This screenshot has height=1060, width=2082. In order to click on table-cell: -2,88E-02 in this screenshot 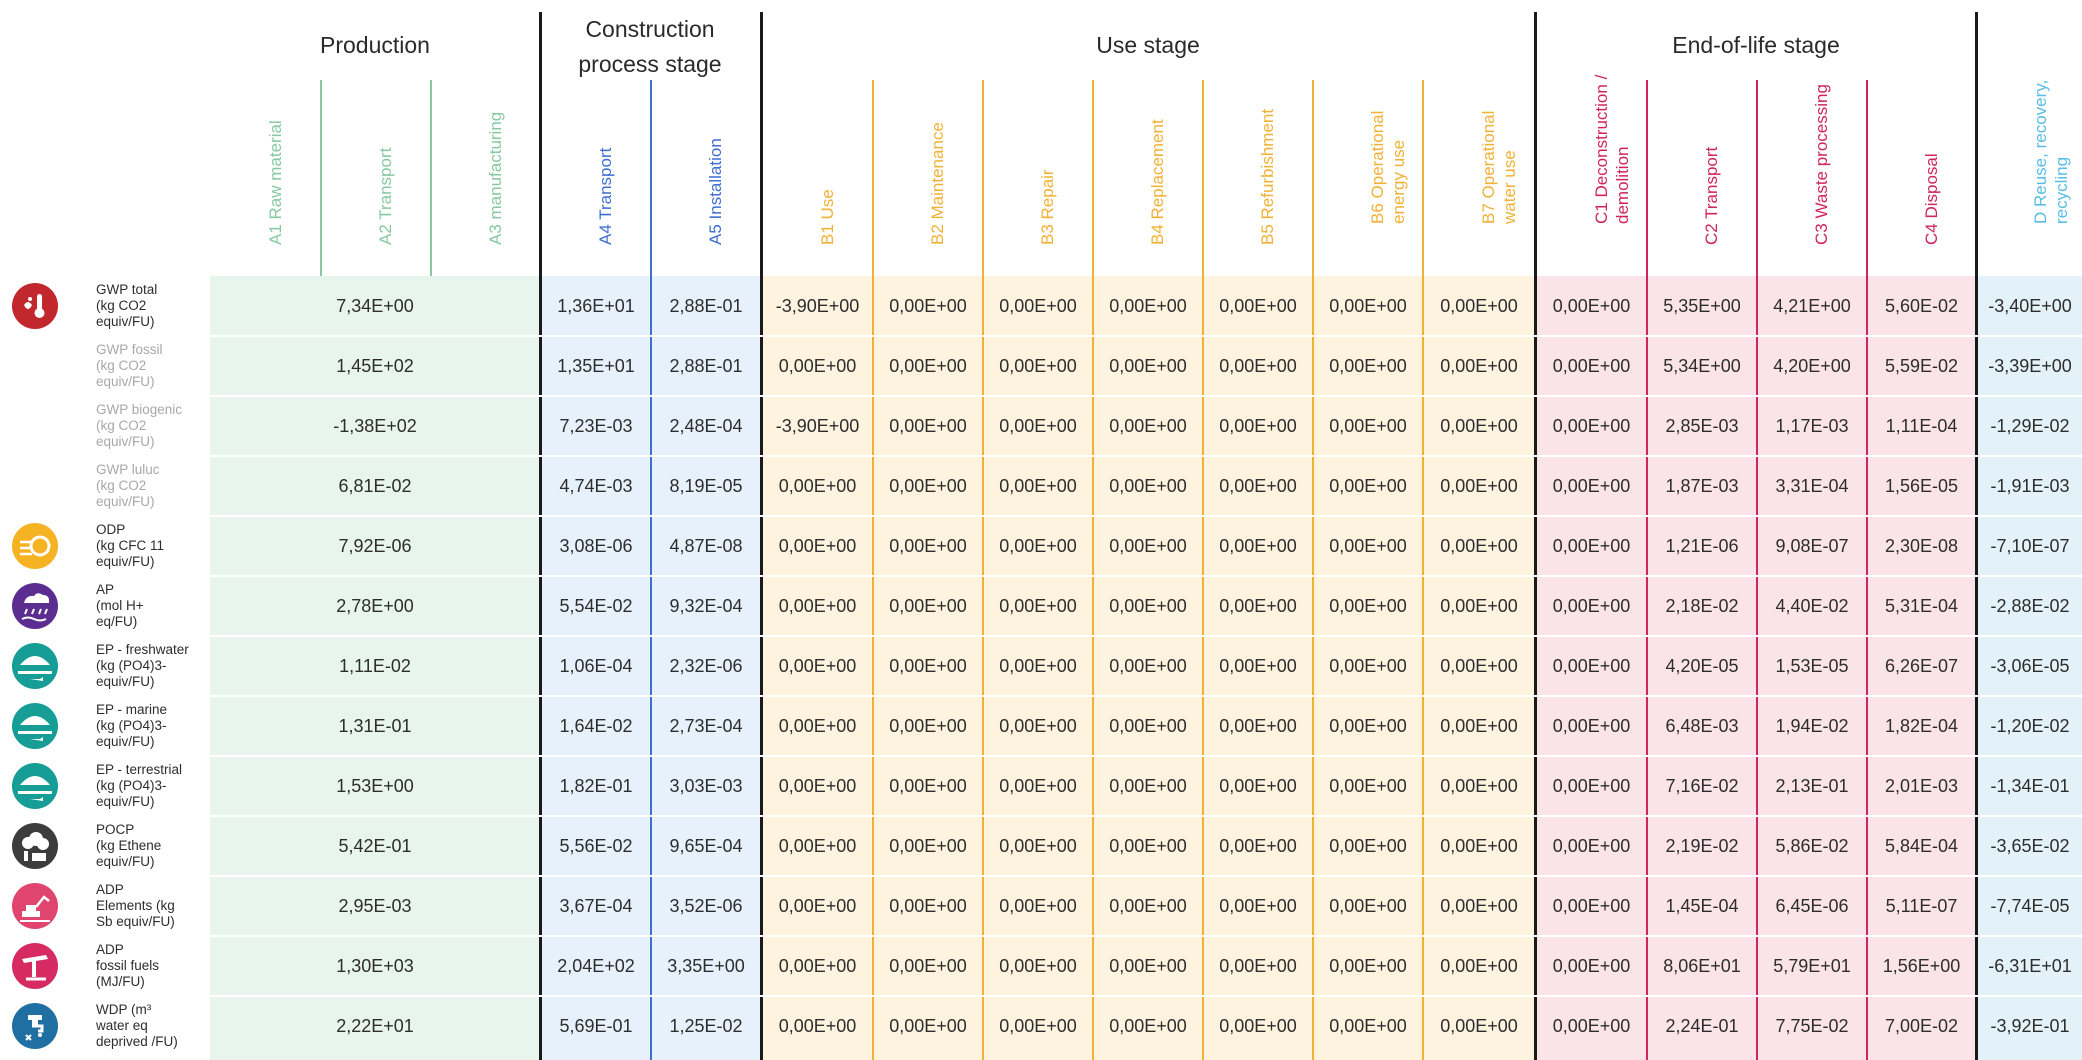, I will do `click(2030, 605)`.